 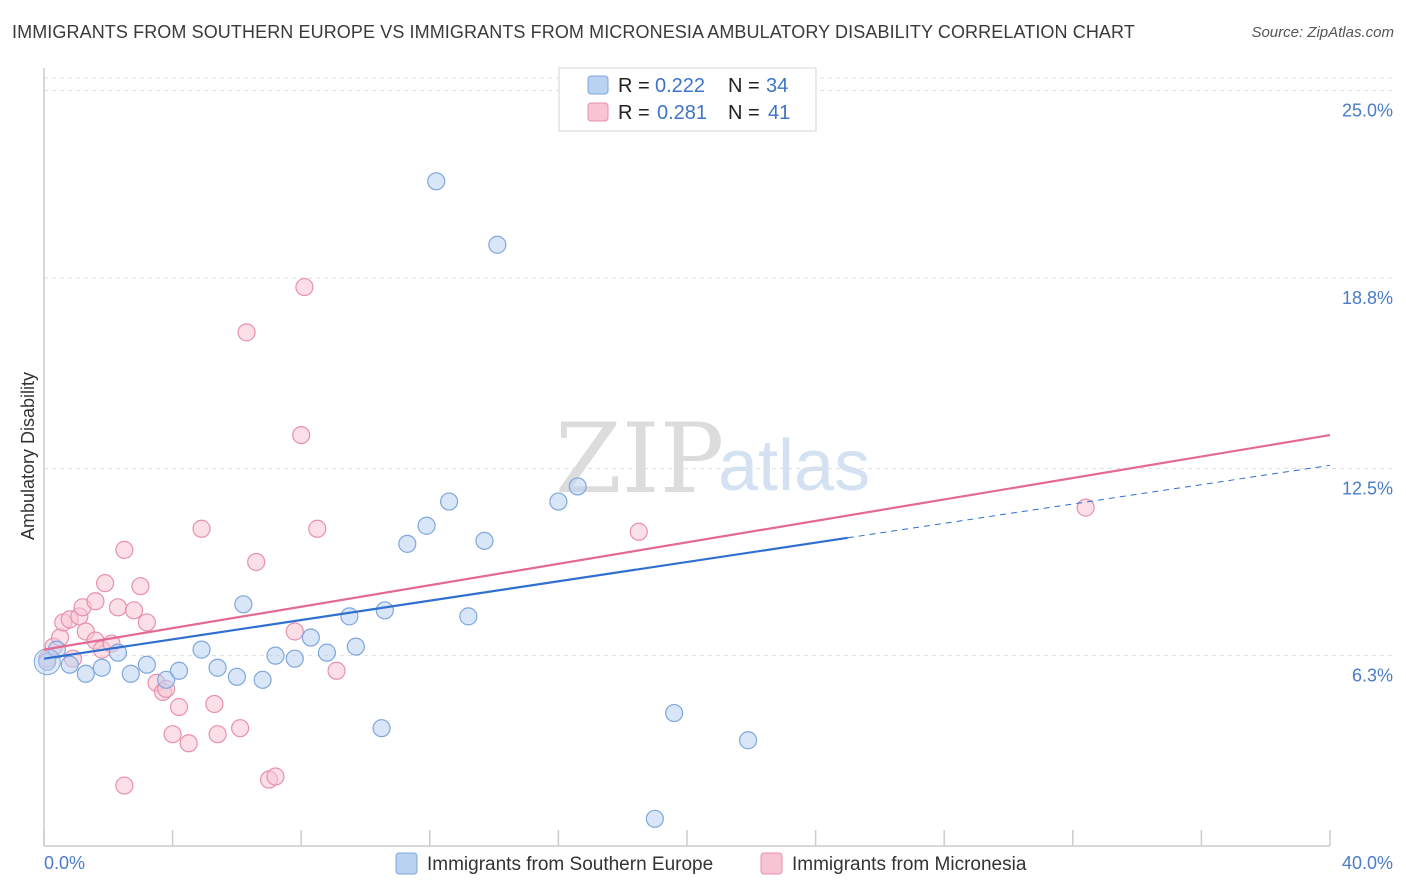 What do you see at coordinates (445, 598) in the screenshot?
I see `trend-line-southern-europe` at bounding box center [445, 598].